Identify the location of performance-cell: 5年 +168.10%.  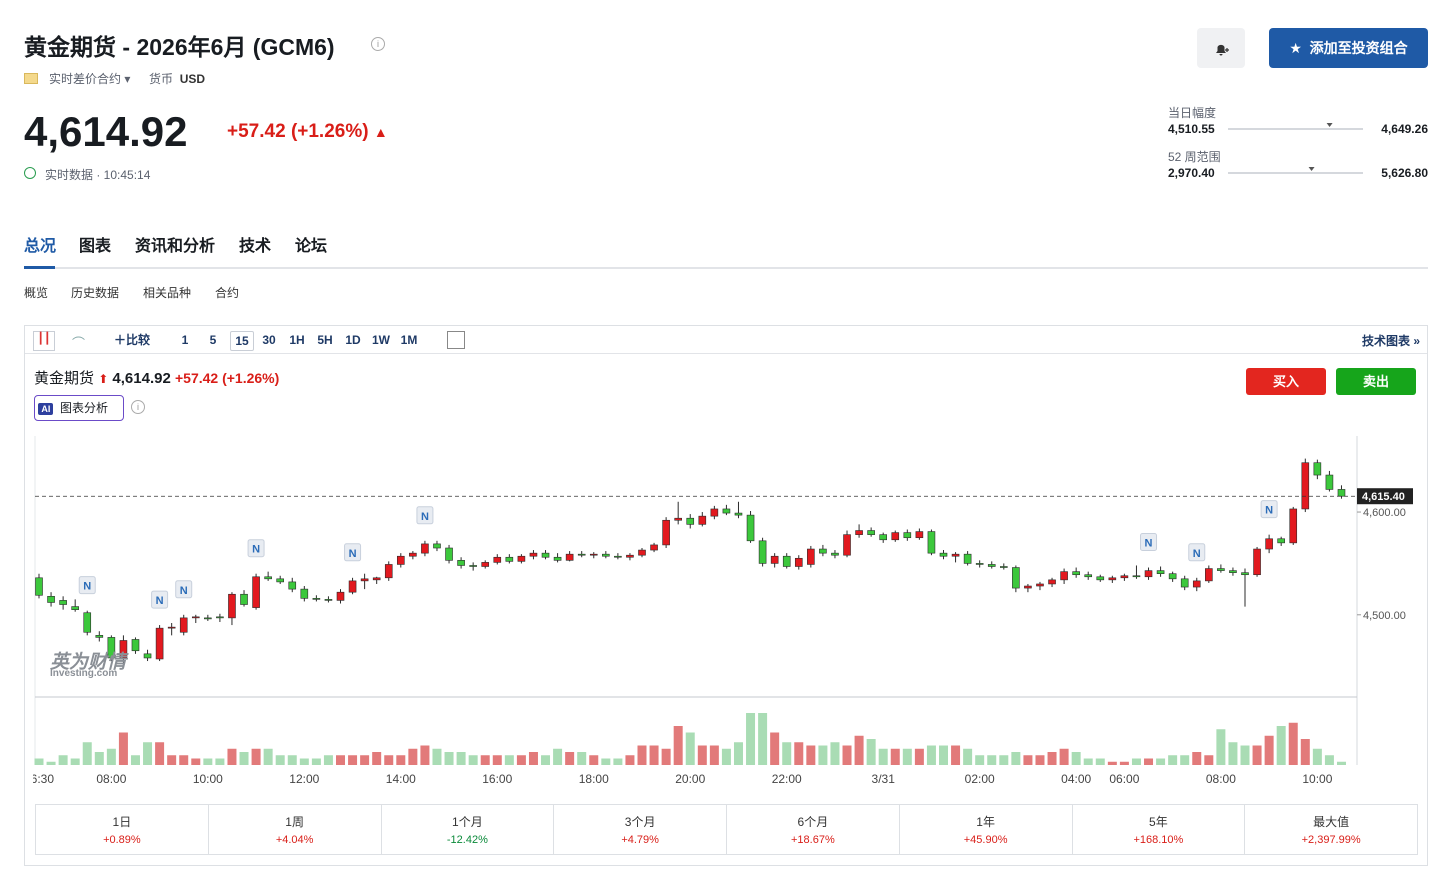
(1158, 829).